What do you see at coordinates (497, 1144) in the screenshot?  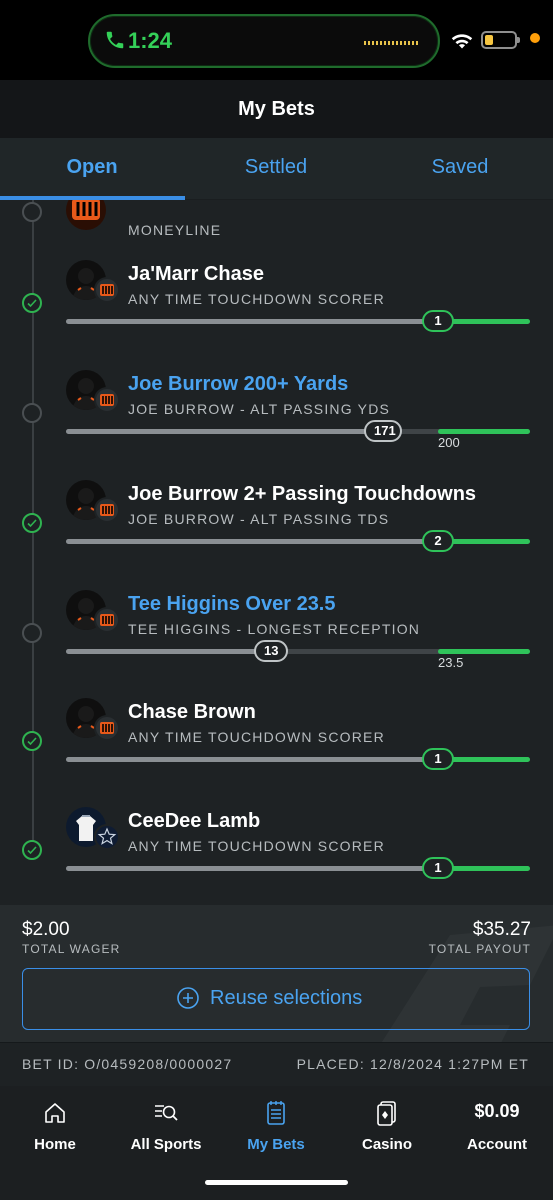 I see `nav-account-label: Account` at bounding box center [497, 1144].